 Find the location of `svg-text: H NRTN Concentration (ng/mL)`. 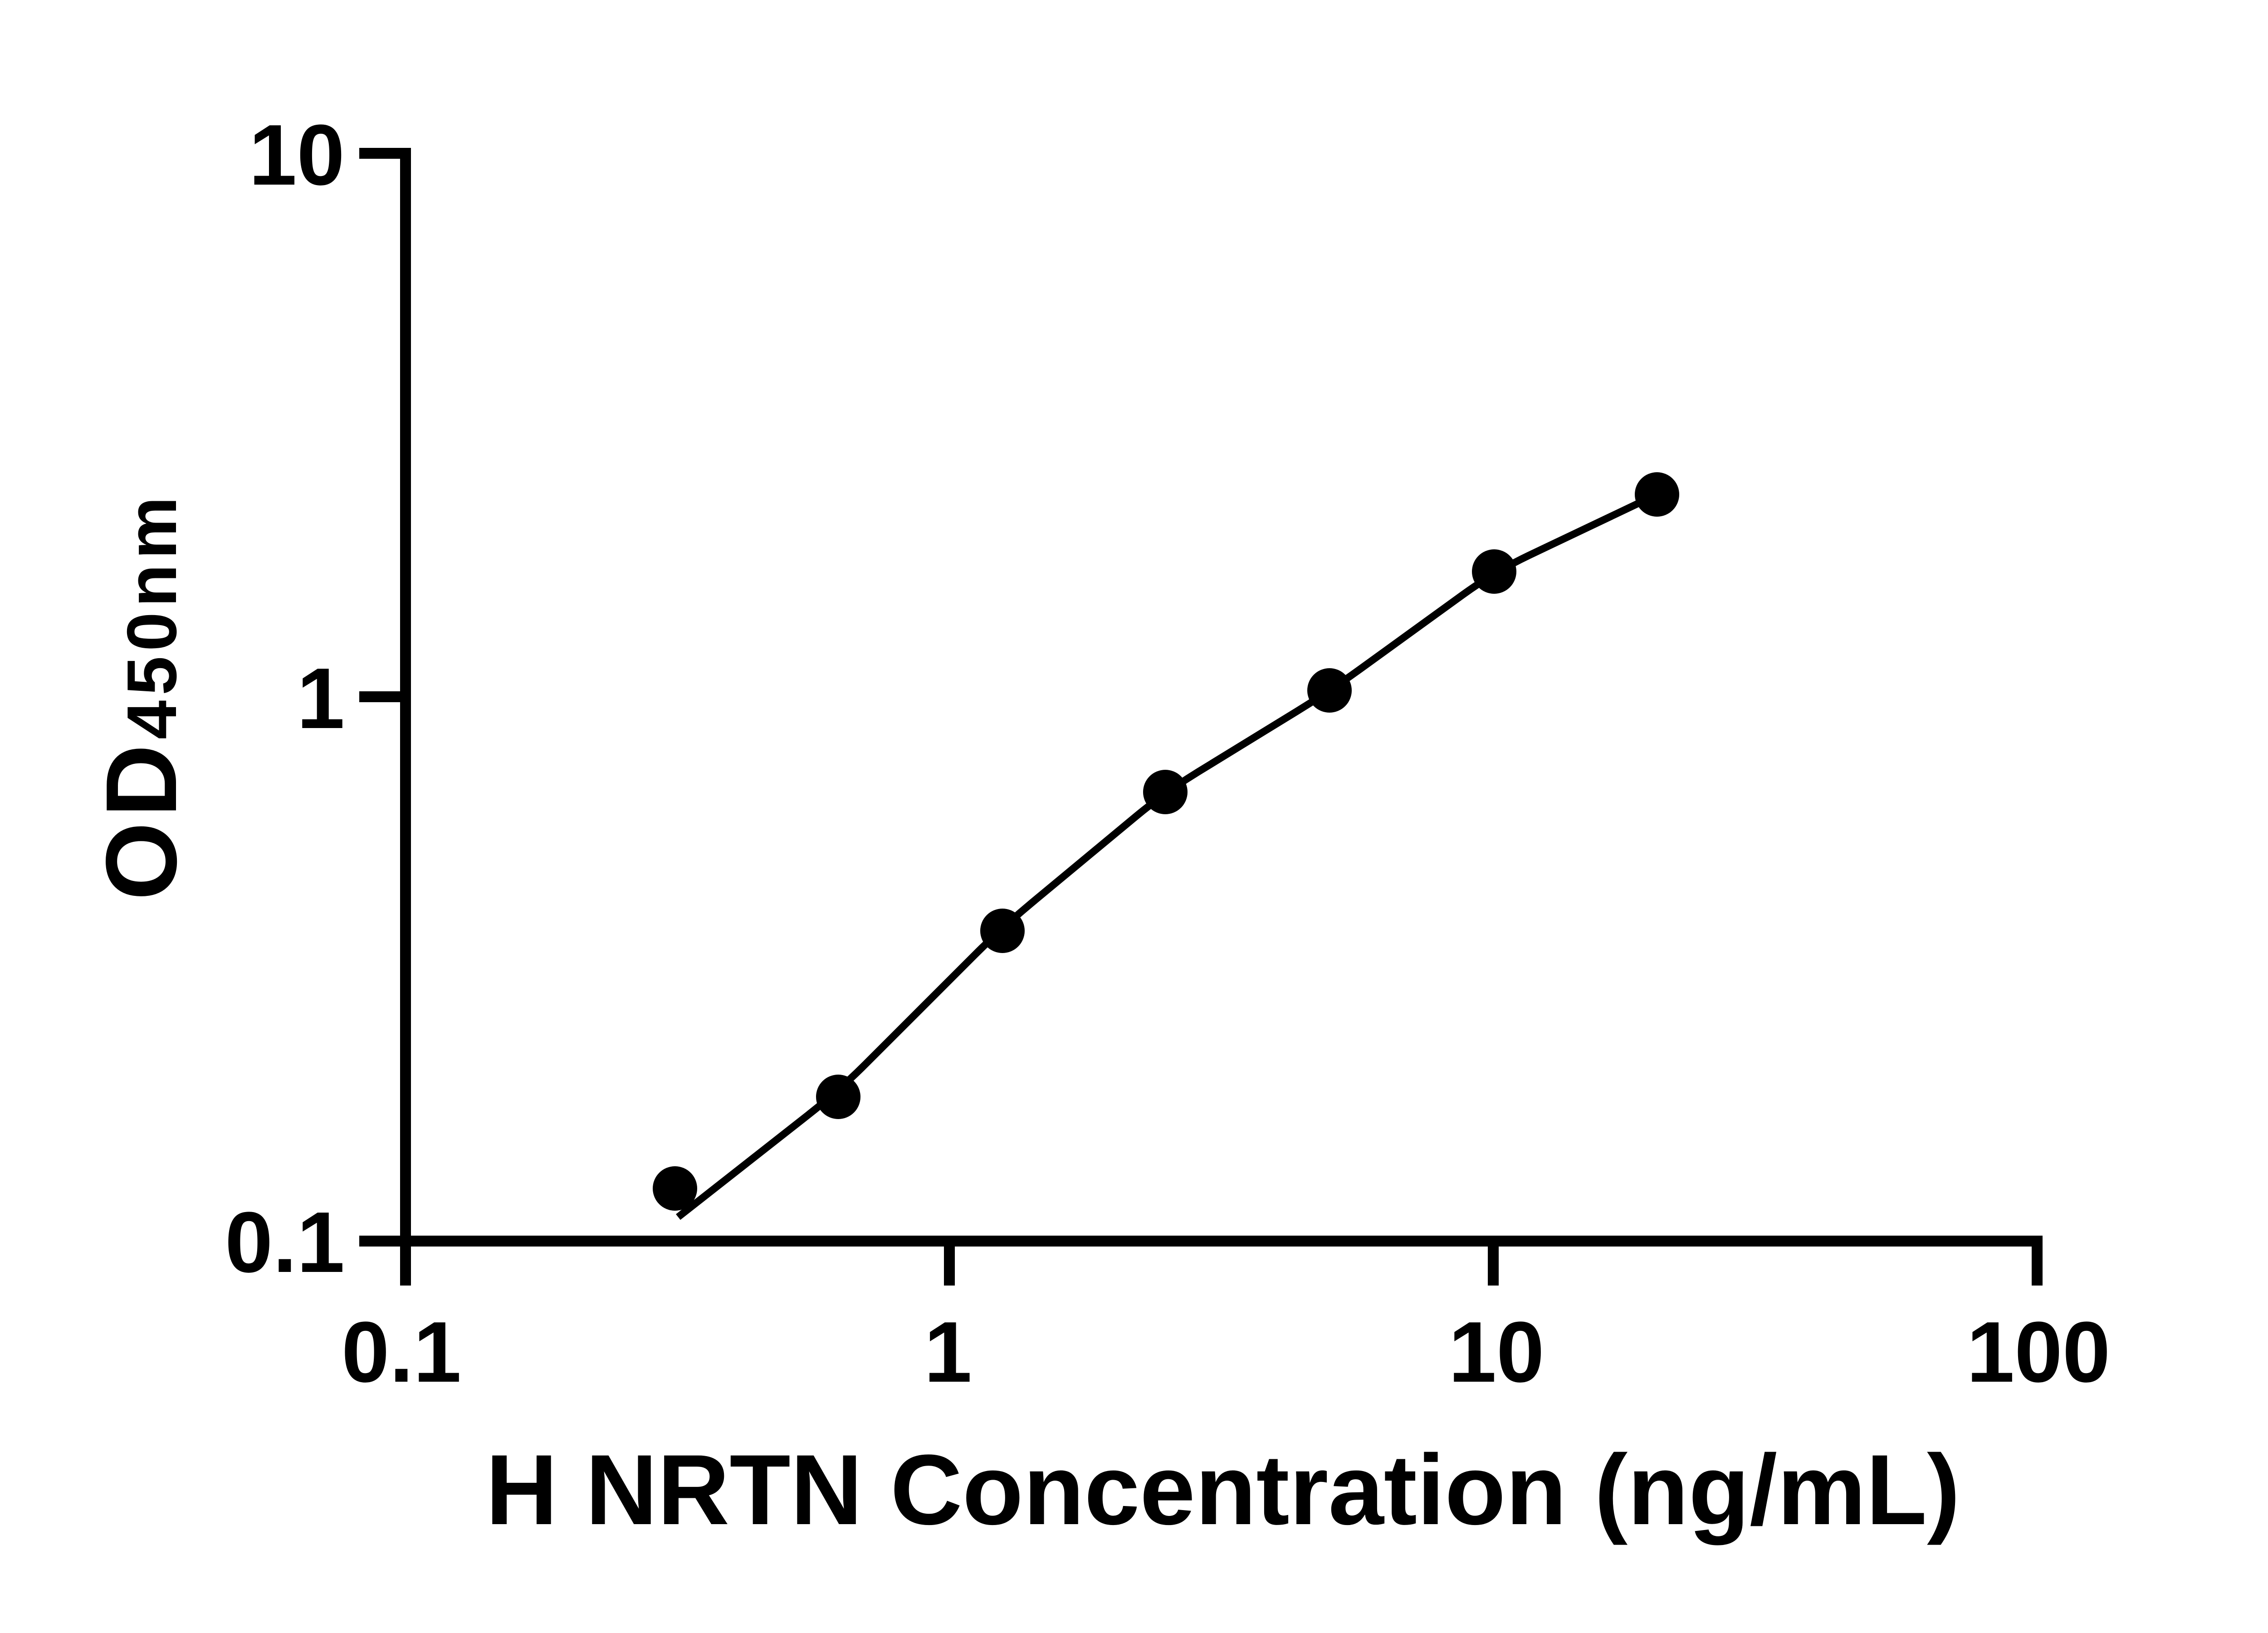

svg-text: H NRTN Concentration (ng/mL) is located at coordinates (1223, 1489).